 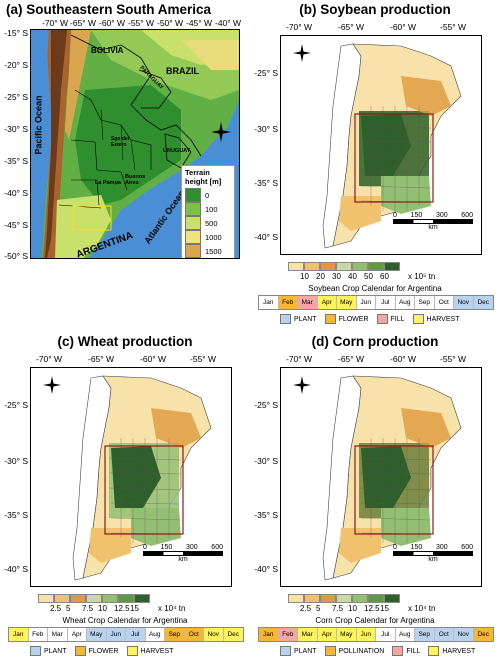 I want to click on stage-item: FLOWER, so click(x=96, y=651).